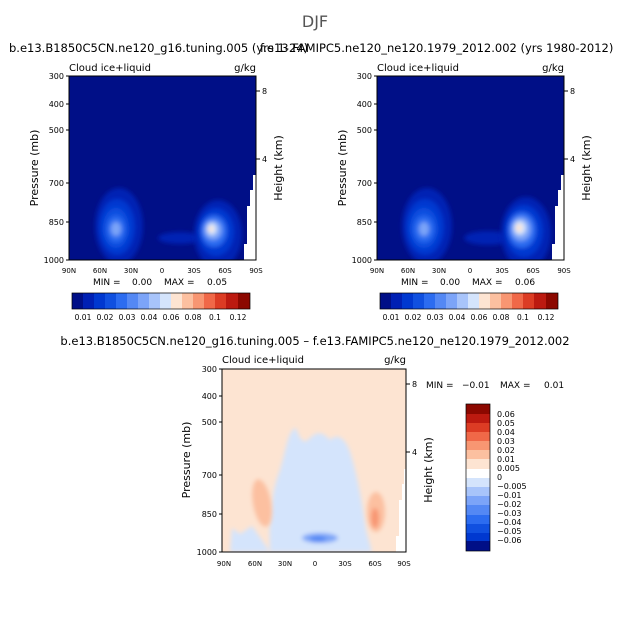 The width and height of the screenshot is (631, 630). I want to click on panel-1-ytick-label: 400, so click(56, 104).